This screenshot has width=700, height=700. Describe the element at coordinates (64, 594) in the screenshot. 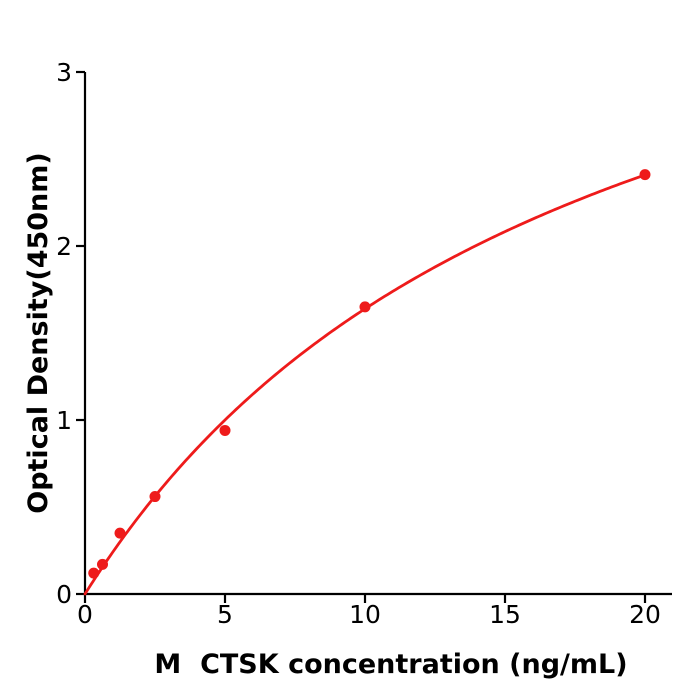

I see `y-tick-label: 0` at that location.